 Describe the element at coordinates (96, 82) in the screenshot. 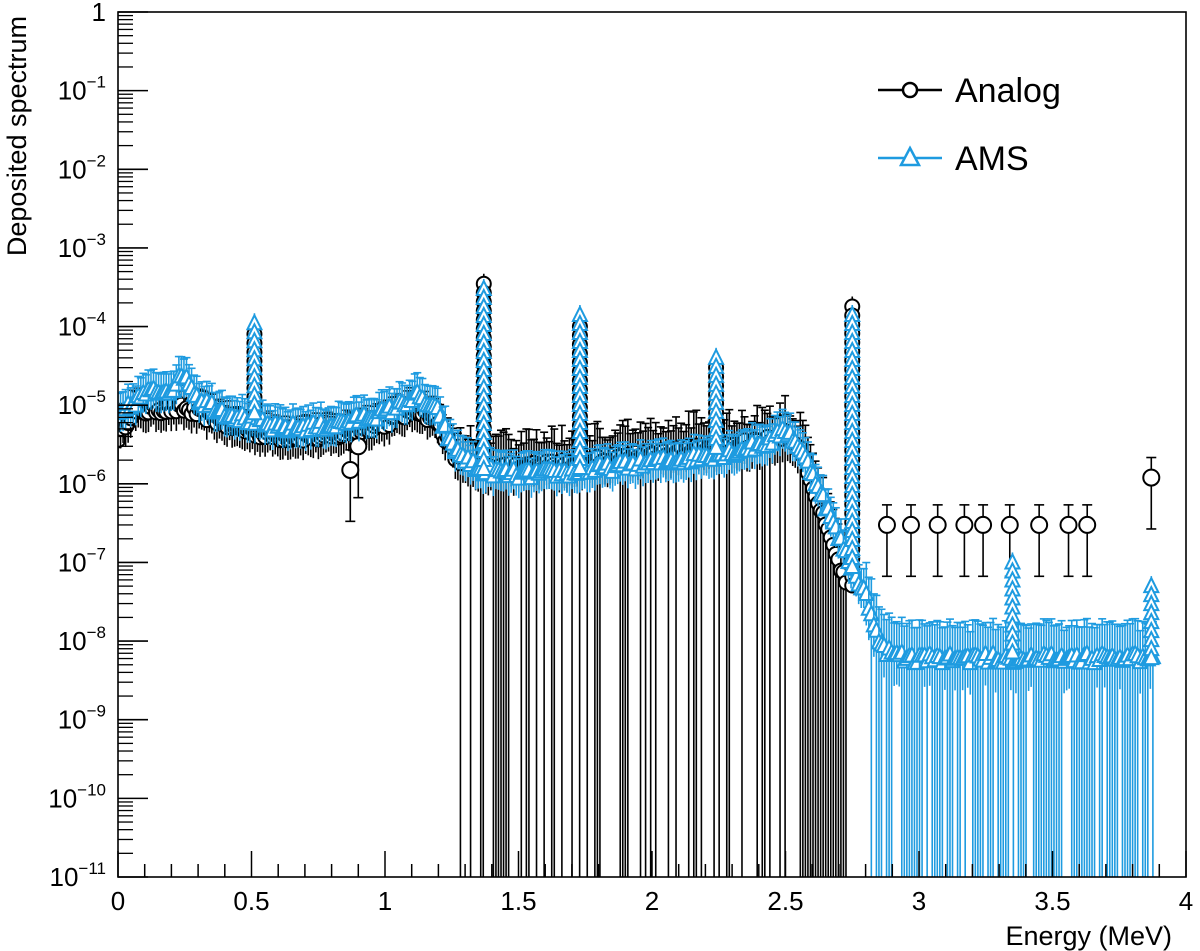

I see `y-tick-label-exponent: −1` at that location.